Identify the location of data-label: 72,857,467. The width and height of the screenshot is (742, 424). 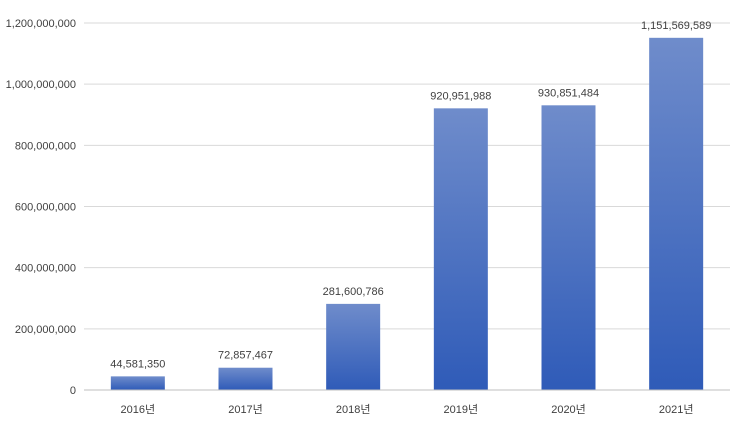
(245, 356).